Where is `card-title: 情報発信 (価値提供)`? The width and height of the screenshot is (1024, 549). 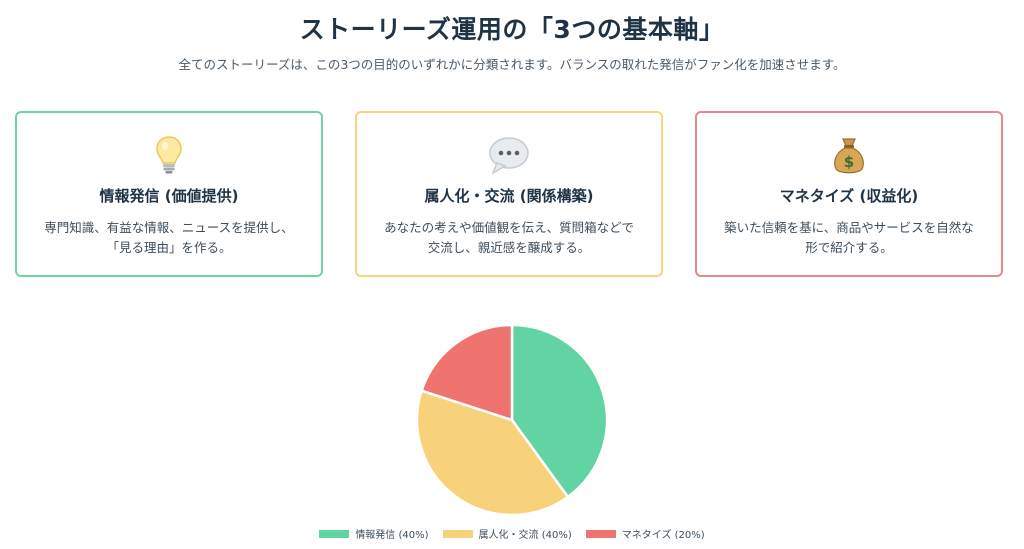 card-title: 情報発信 (価値提供) is located at coordinates (169, 196).